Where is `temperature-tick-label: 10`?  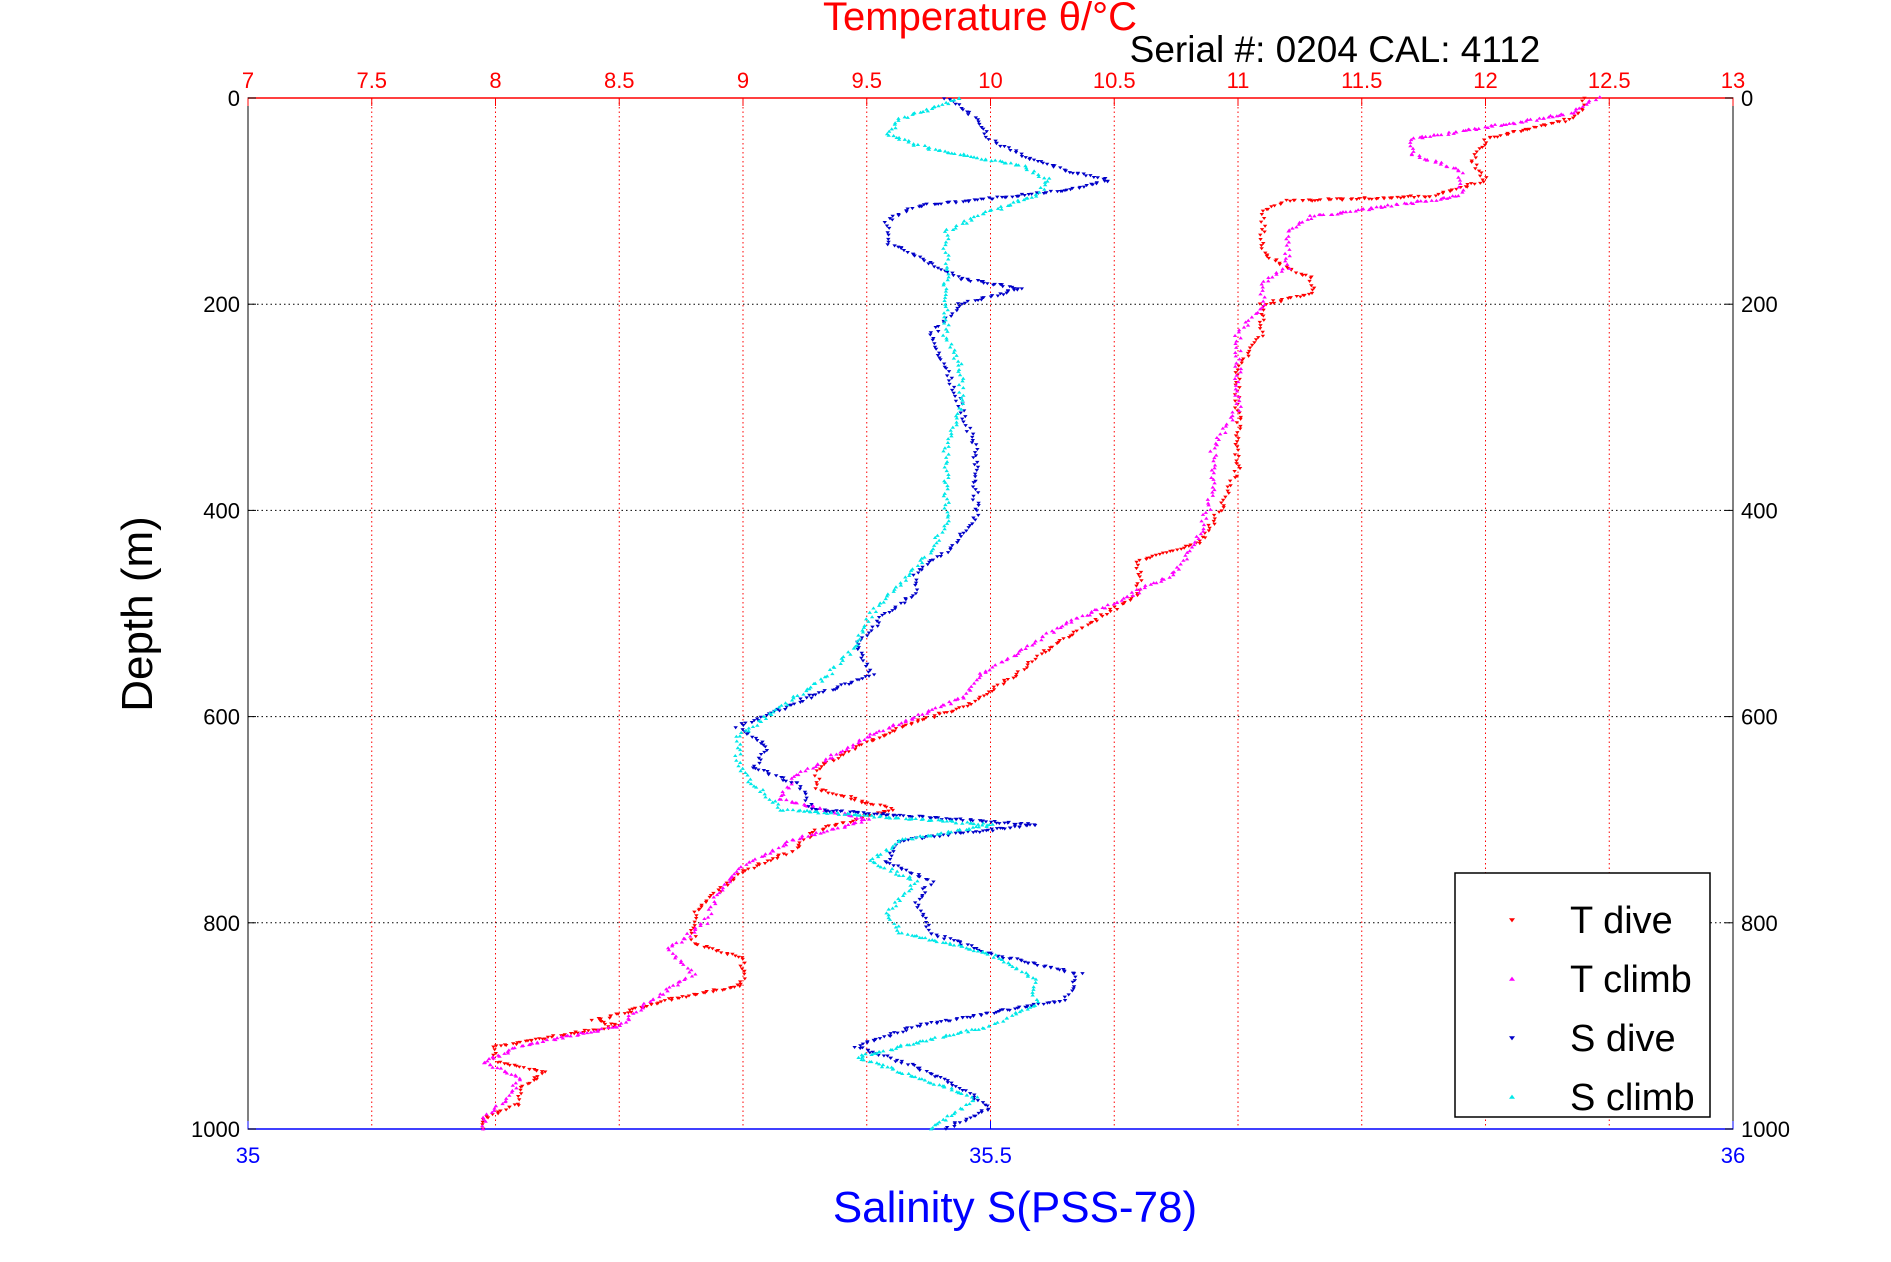
temperature-tick-label: 10 is located at coordinates (990, 80).